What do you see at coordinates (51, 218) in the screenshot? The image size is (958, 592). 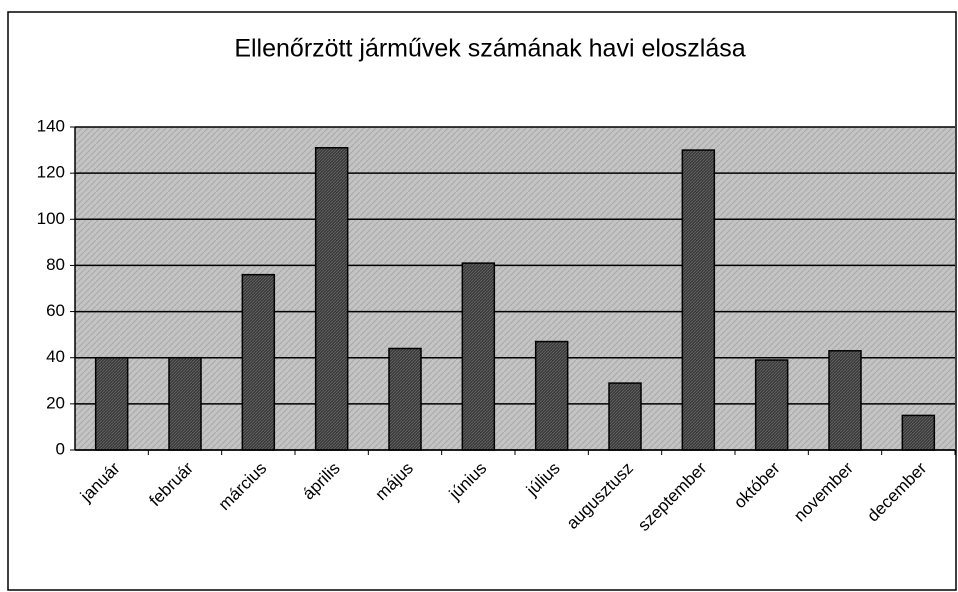 I see `y-tick-label: 100` at bounding box center [51, 218].